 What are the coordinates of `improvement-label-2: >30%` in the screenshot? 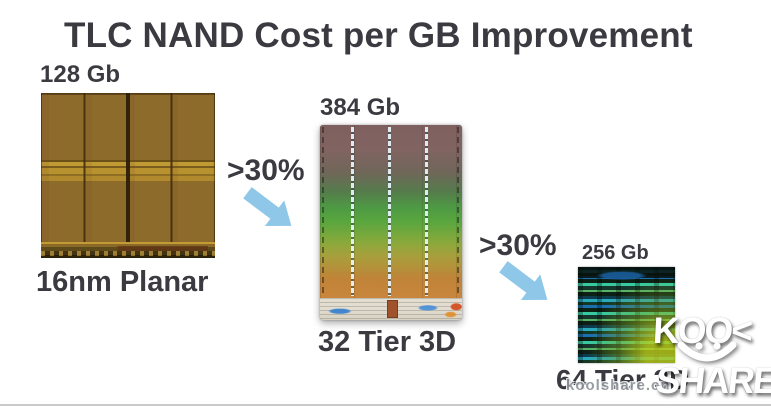 It's located at (518, 245).